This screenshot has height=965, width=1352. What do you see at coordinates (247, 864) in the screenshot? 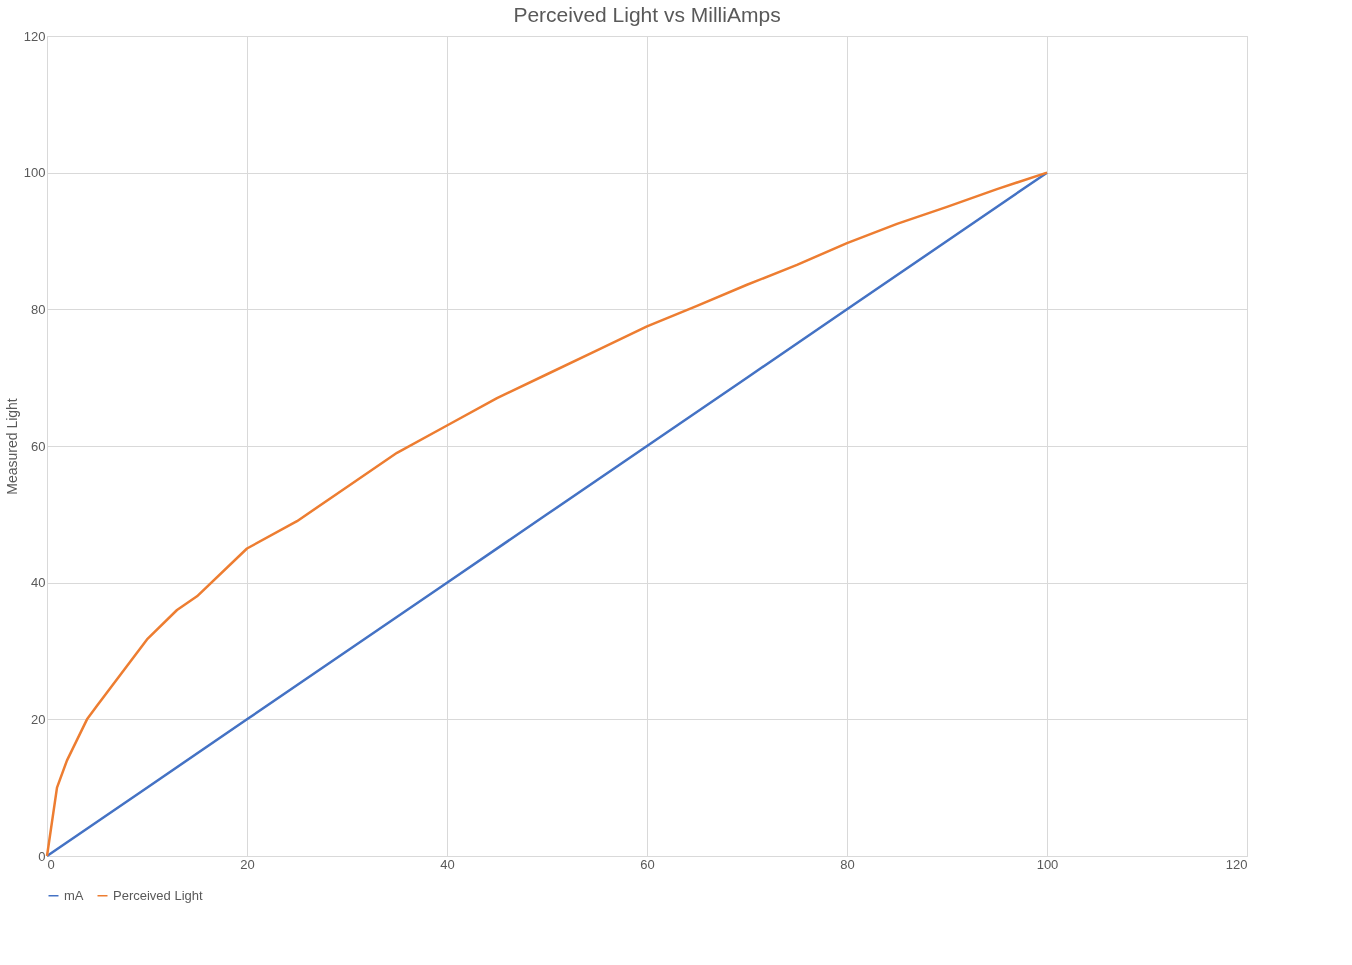
I see `x-tick-label: 20` at bounding box center [247, 864].